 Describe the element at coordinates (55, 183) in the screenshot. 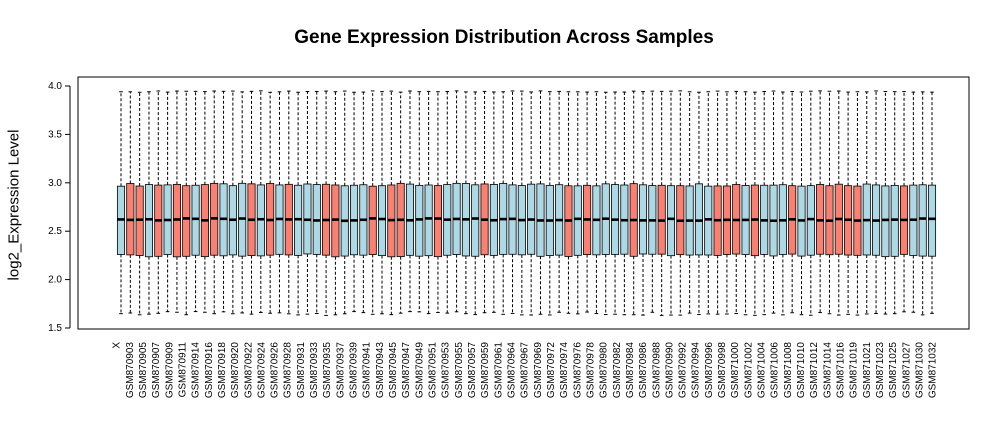

I see `y-tick-label: 3.0` at that location.